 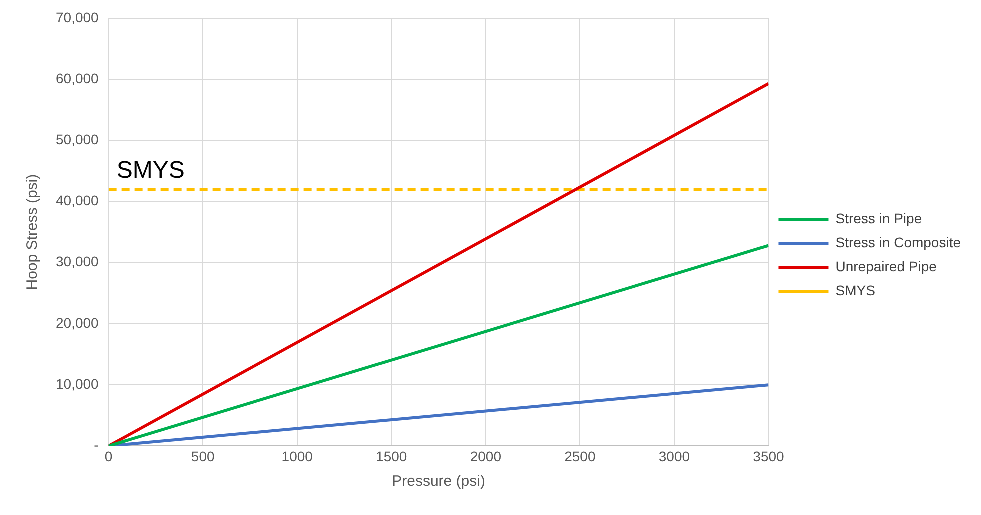 What do you see at coordinates (78, 200) in the screenshot?
I see `y-tick-label: 40,000` at bounding box center [78, 200].